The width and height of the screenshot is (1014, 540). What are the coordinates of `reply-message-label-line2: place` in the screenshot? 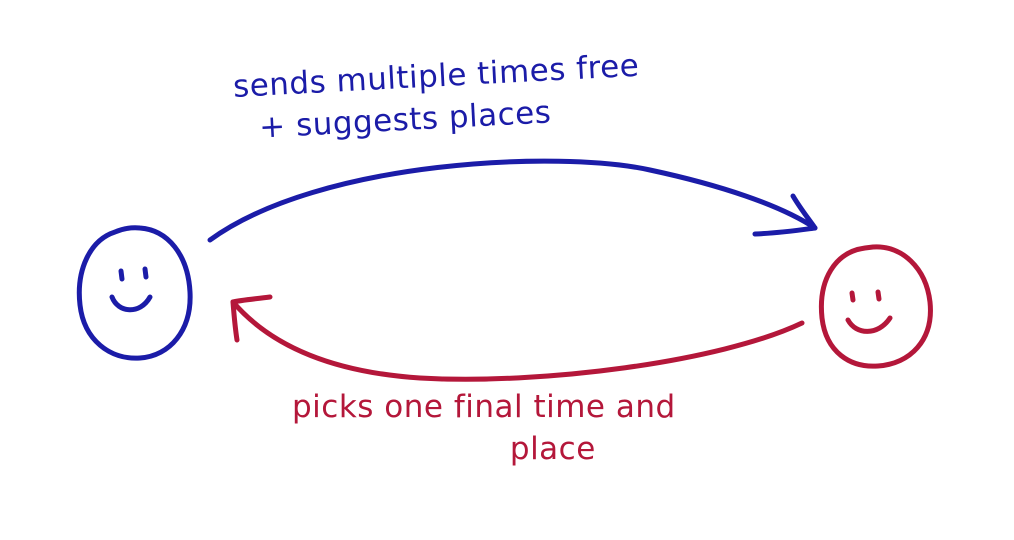 It's located at (552, 449).